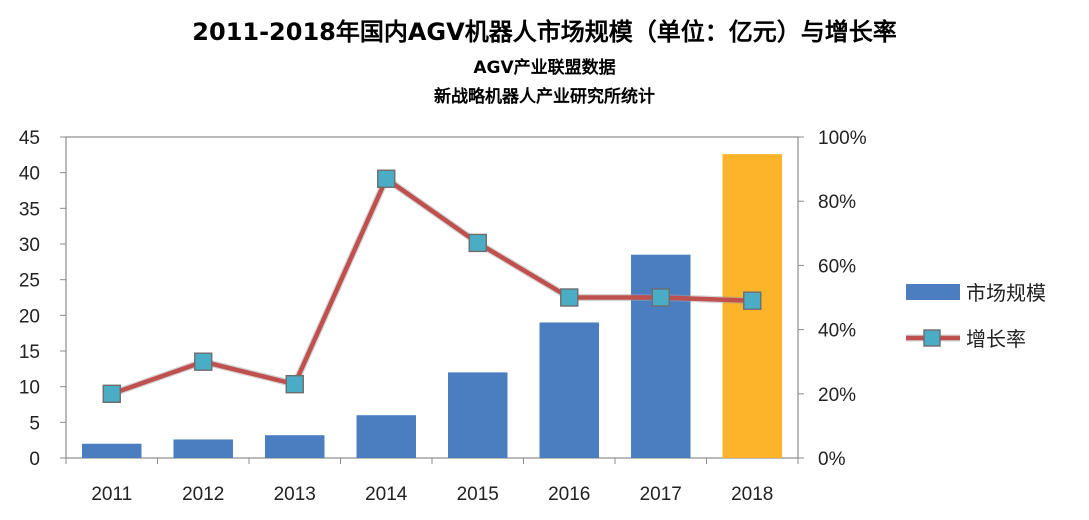 The width and height of the screenshot is (1089, 520). What do you see at coordinates (29, 245) in the screenshot?
I see `left-axis-tick-label: 30` at bounding box center [29, 245].